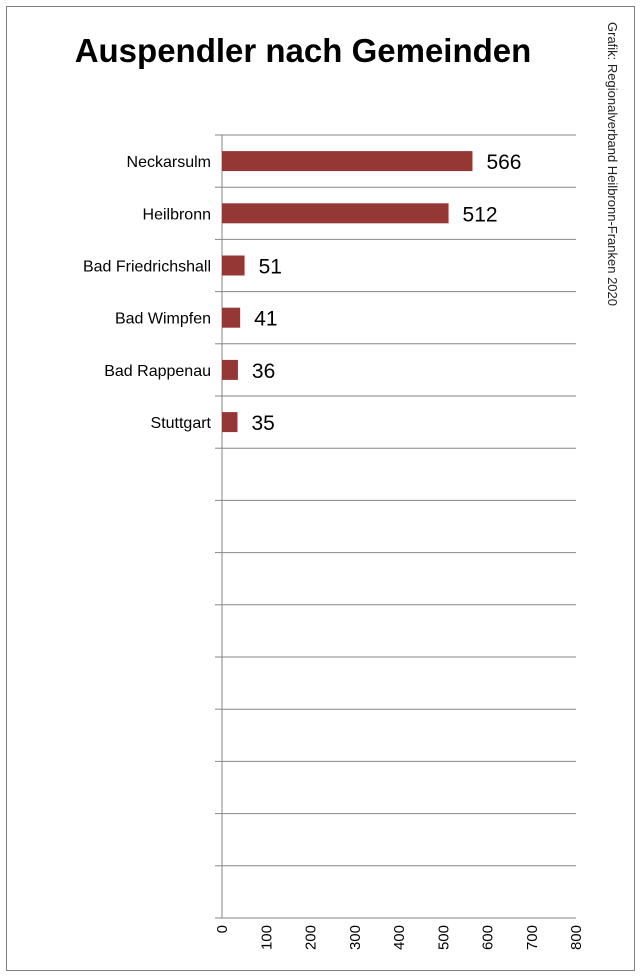 The height and width of the screenshot is (977, 643). What do you see at coordinates (177, 214) in the screenshot?
I see `category-label: Heilbronn` at bounding box center [177, 214].